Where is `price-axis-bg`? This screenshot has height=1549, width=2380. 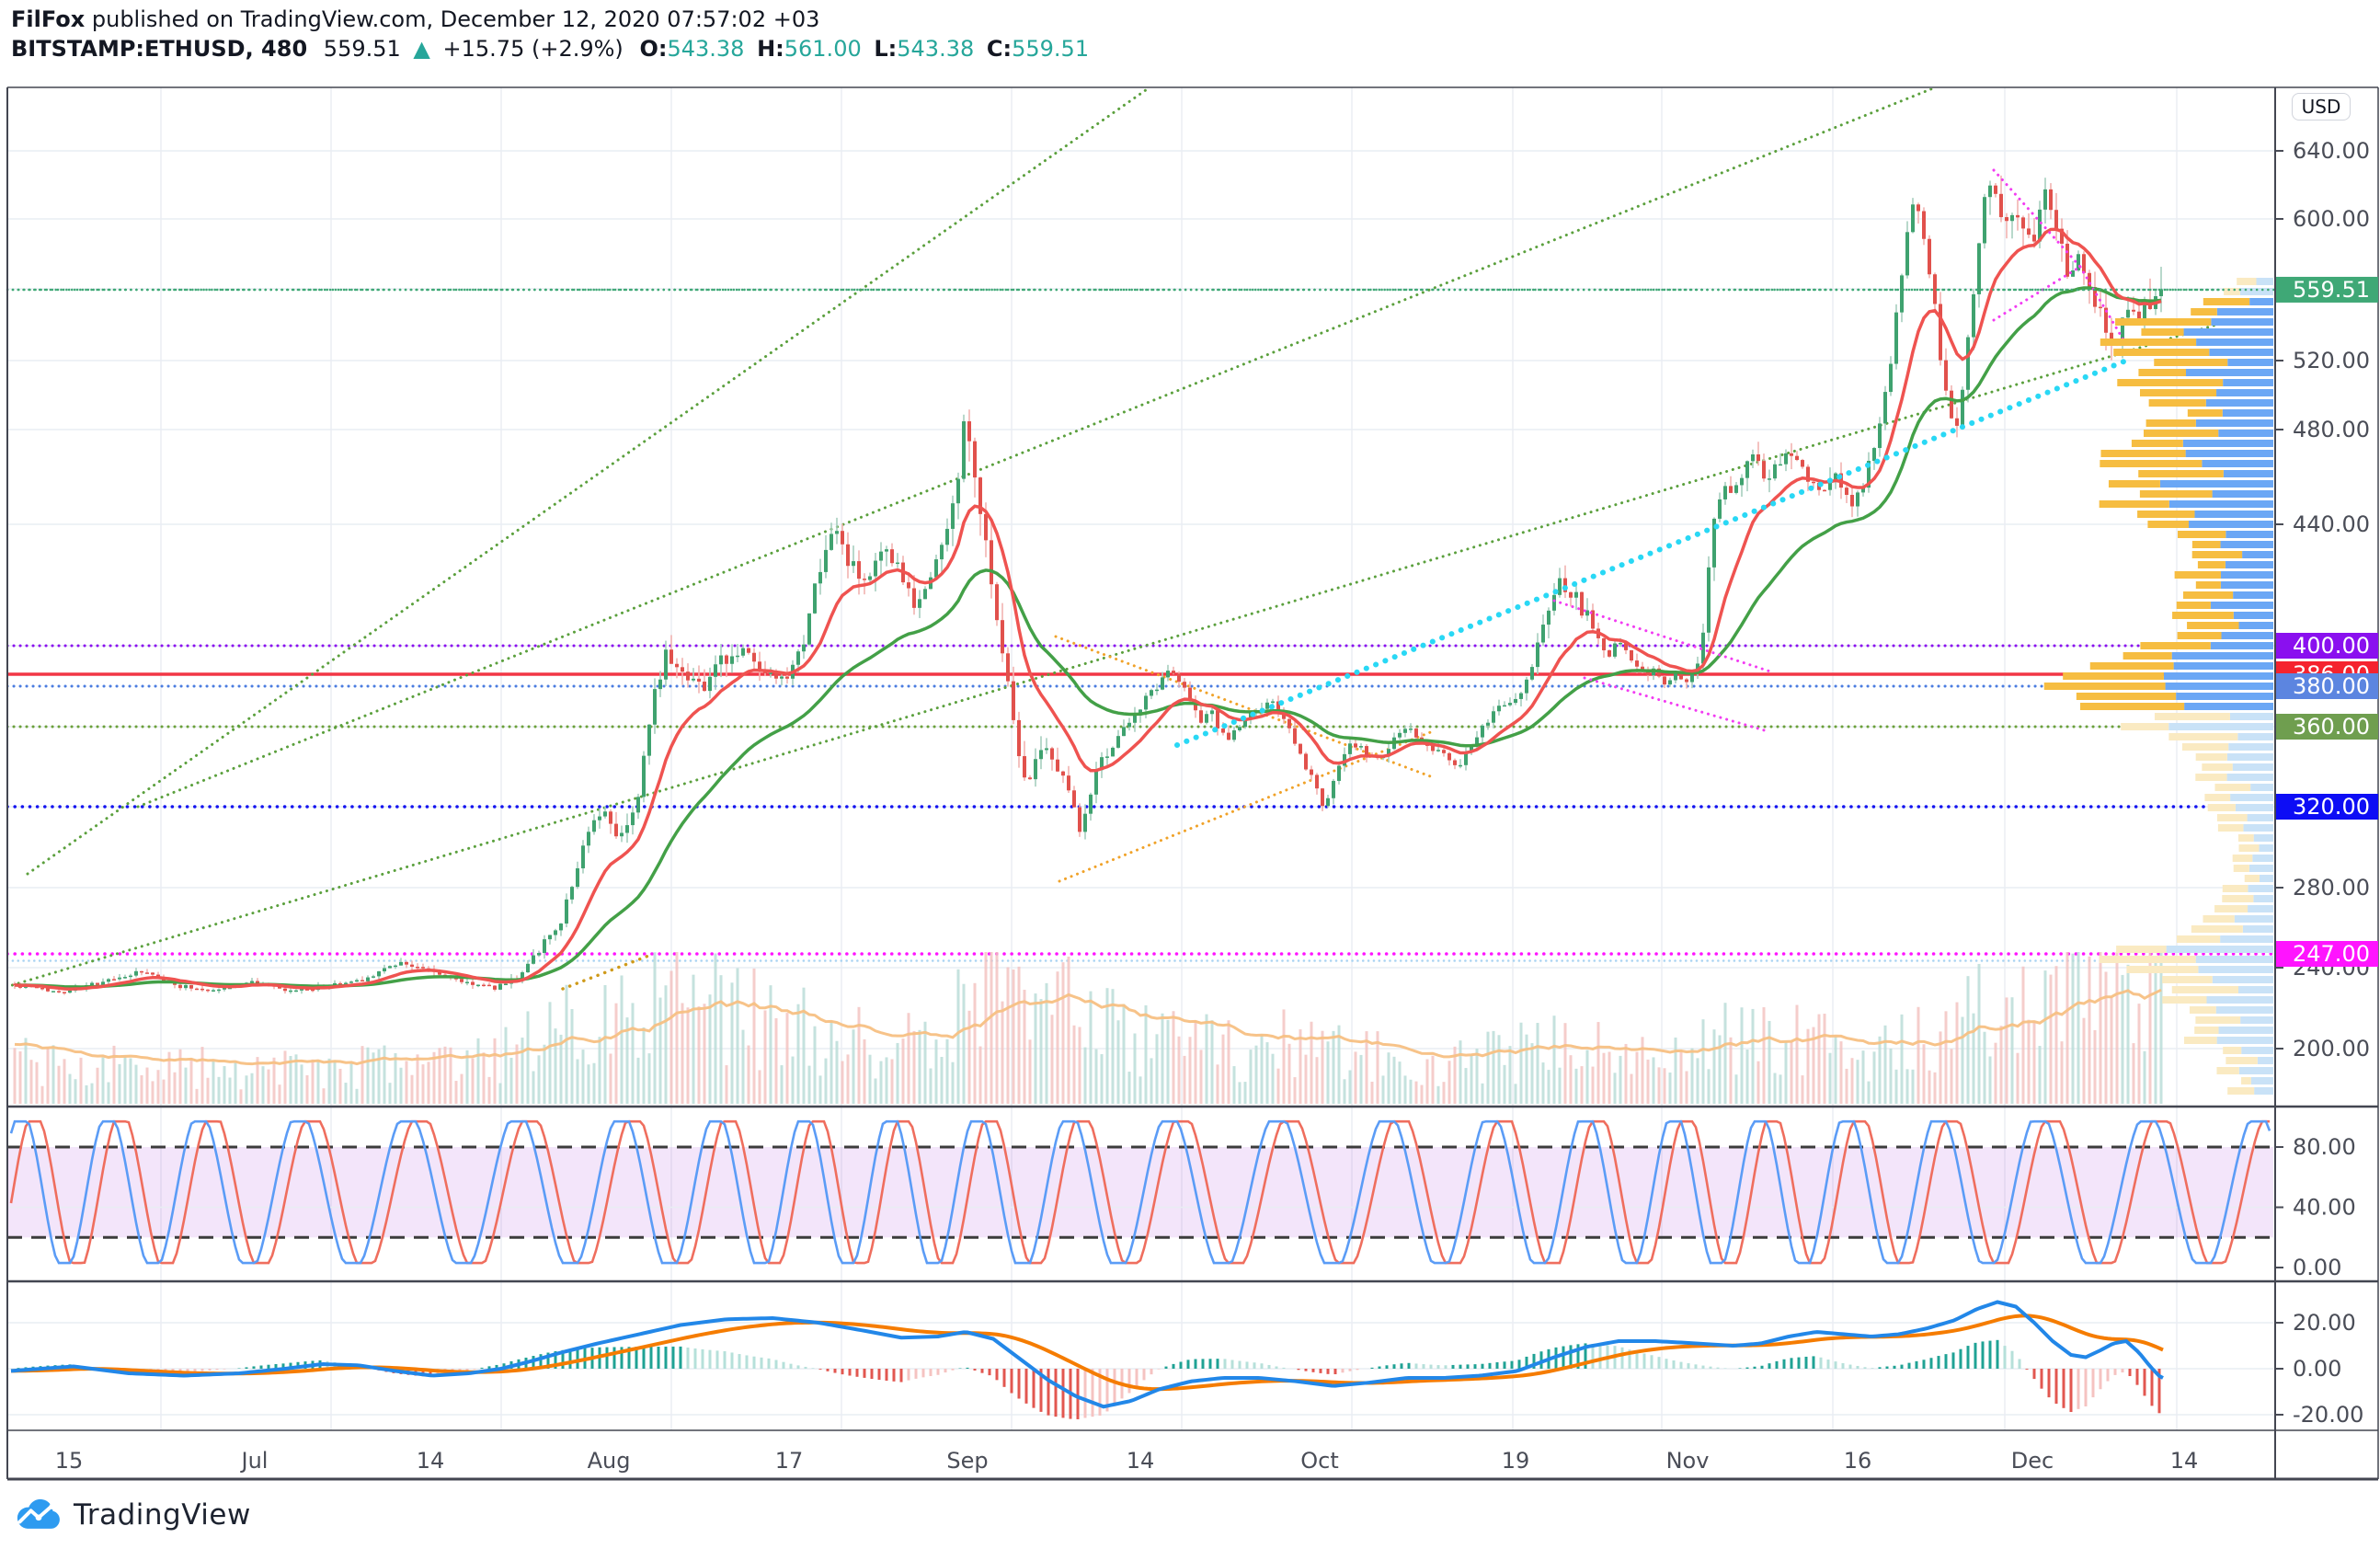 price-axis-bg is located at coordinates (2328, 783).